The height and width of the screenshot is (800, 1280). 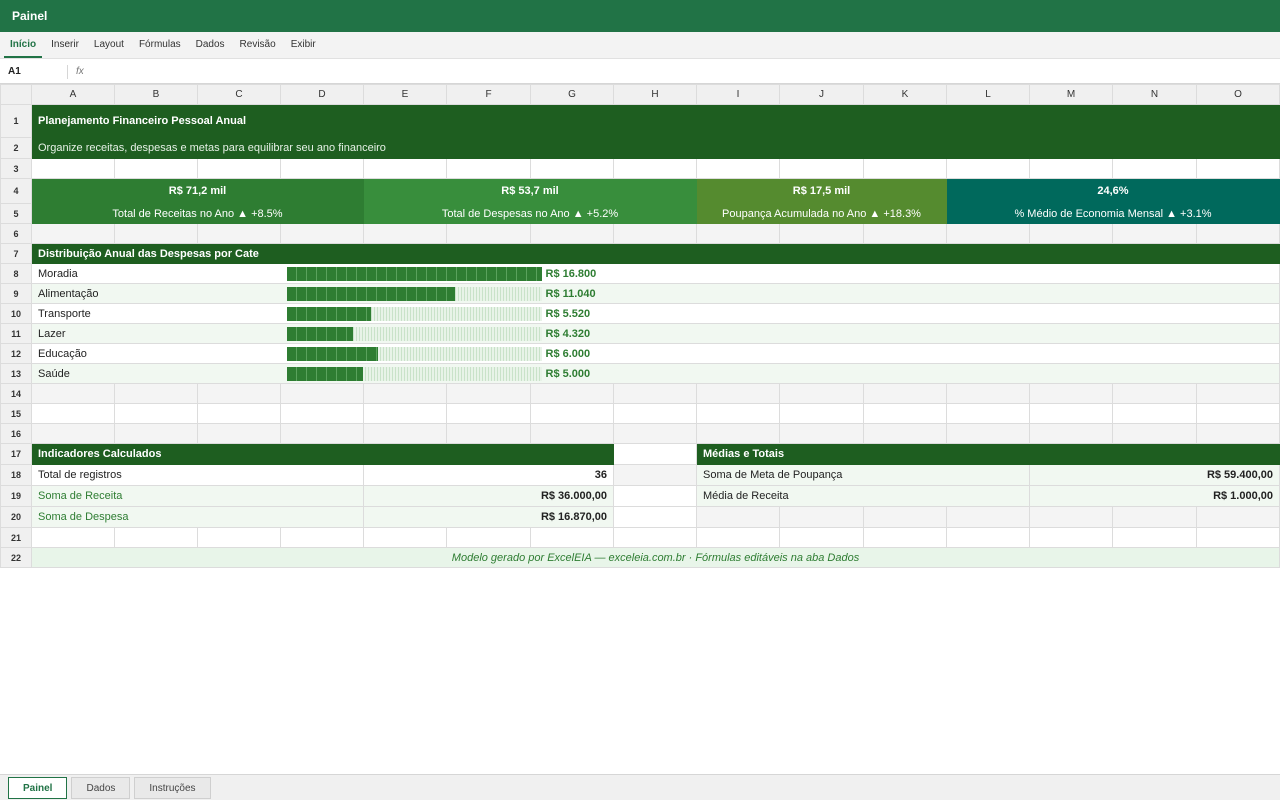 I want to click on row-header: 6, so click(x=16, y=233).